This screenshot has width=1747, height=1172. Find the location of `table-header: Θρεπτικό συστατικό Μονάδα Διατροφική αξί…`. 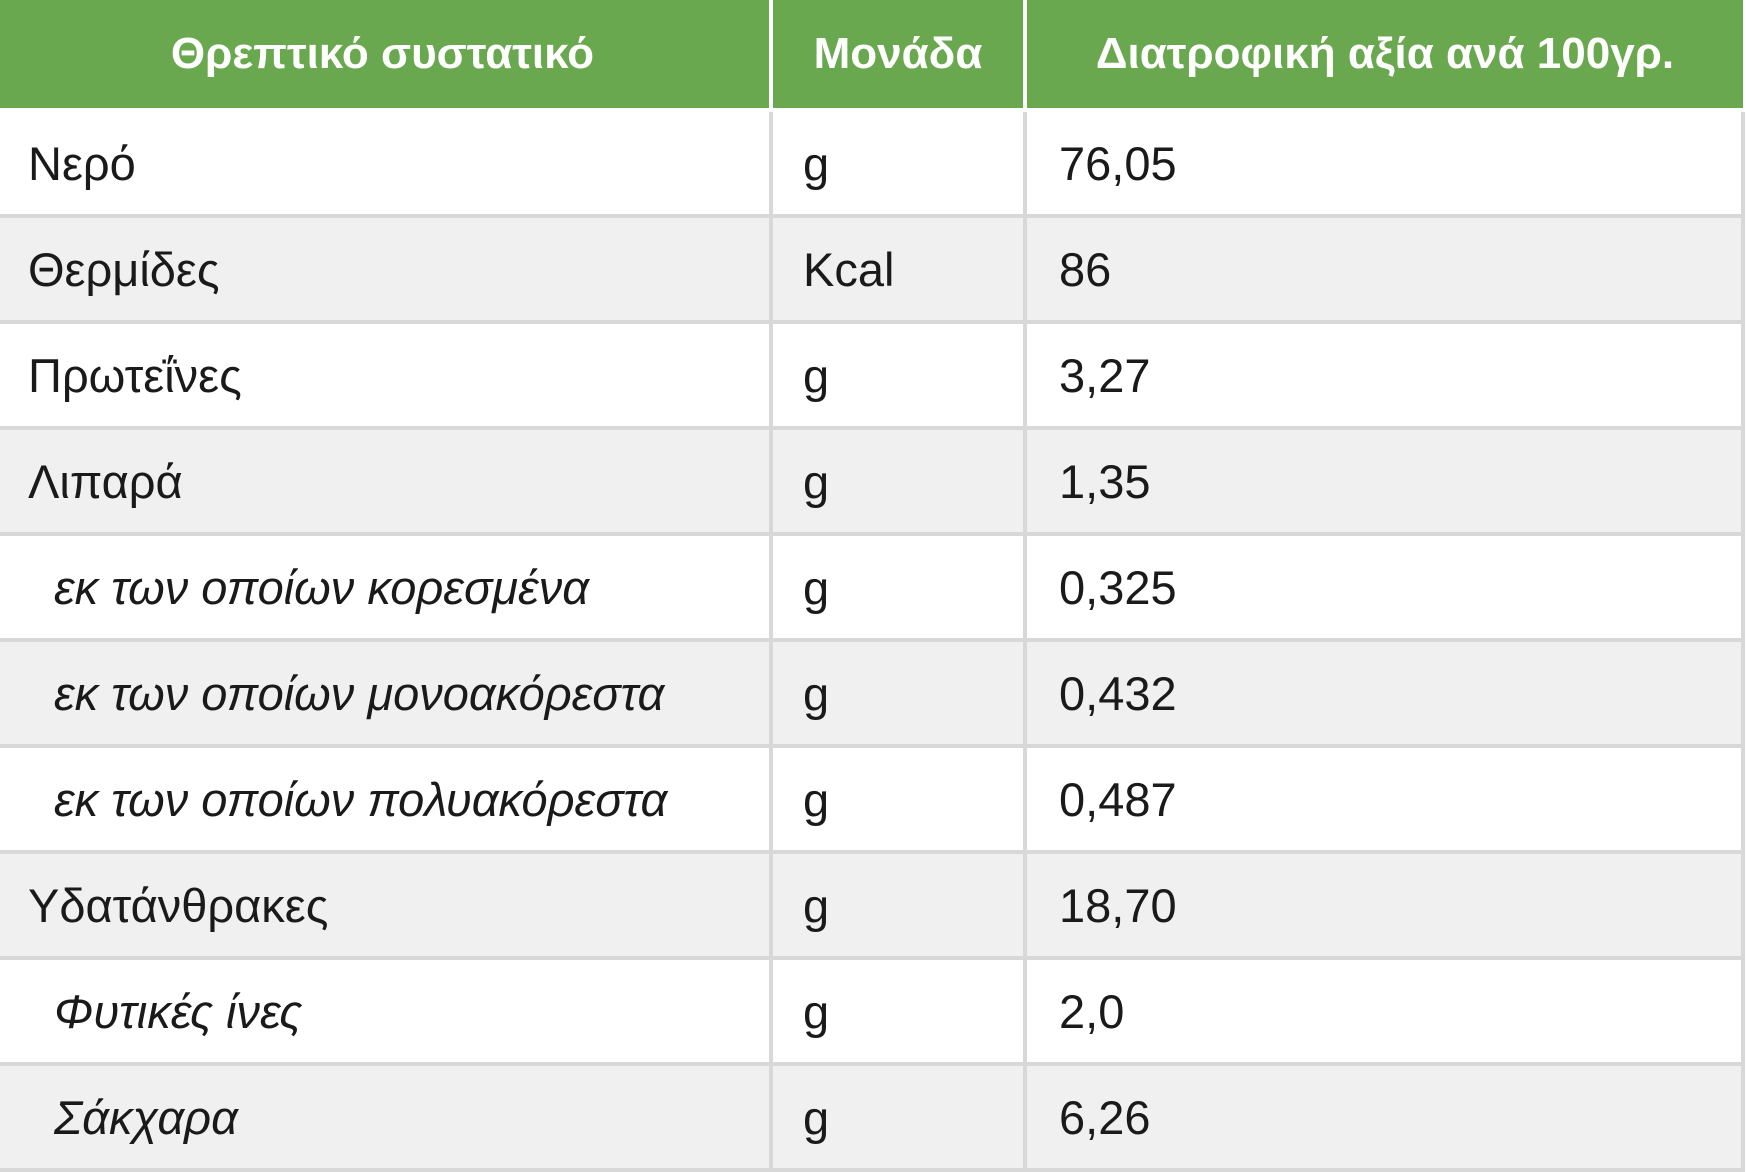

table-header: Θρεπτικό συστατικό Μονάδα Διατροφική αξί… is located at coordinates (871, 56).